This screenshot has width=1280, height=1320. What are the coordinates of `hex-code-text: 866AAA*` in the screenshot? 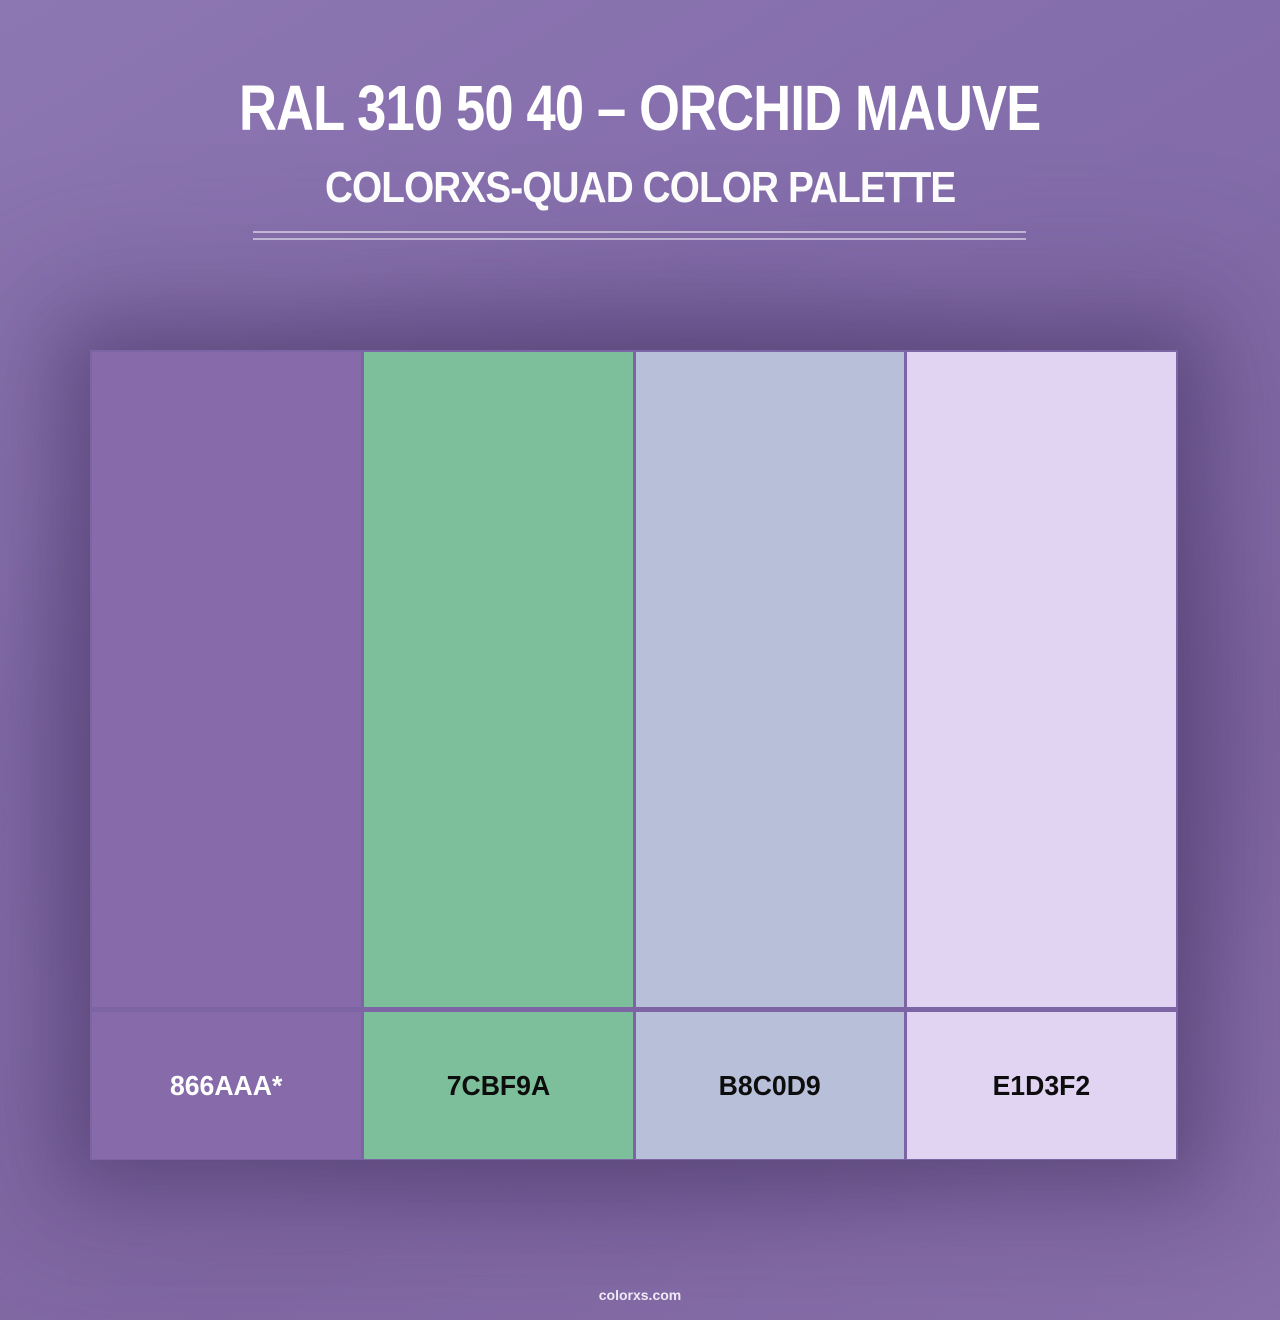 It's located at (226, 1085).